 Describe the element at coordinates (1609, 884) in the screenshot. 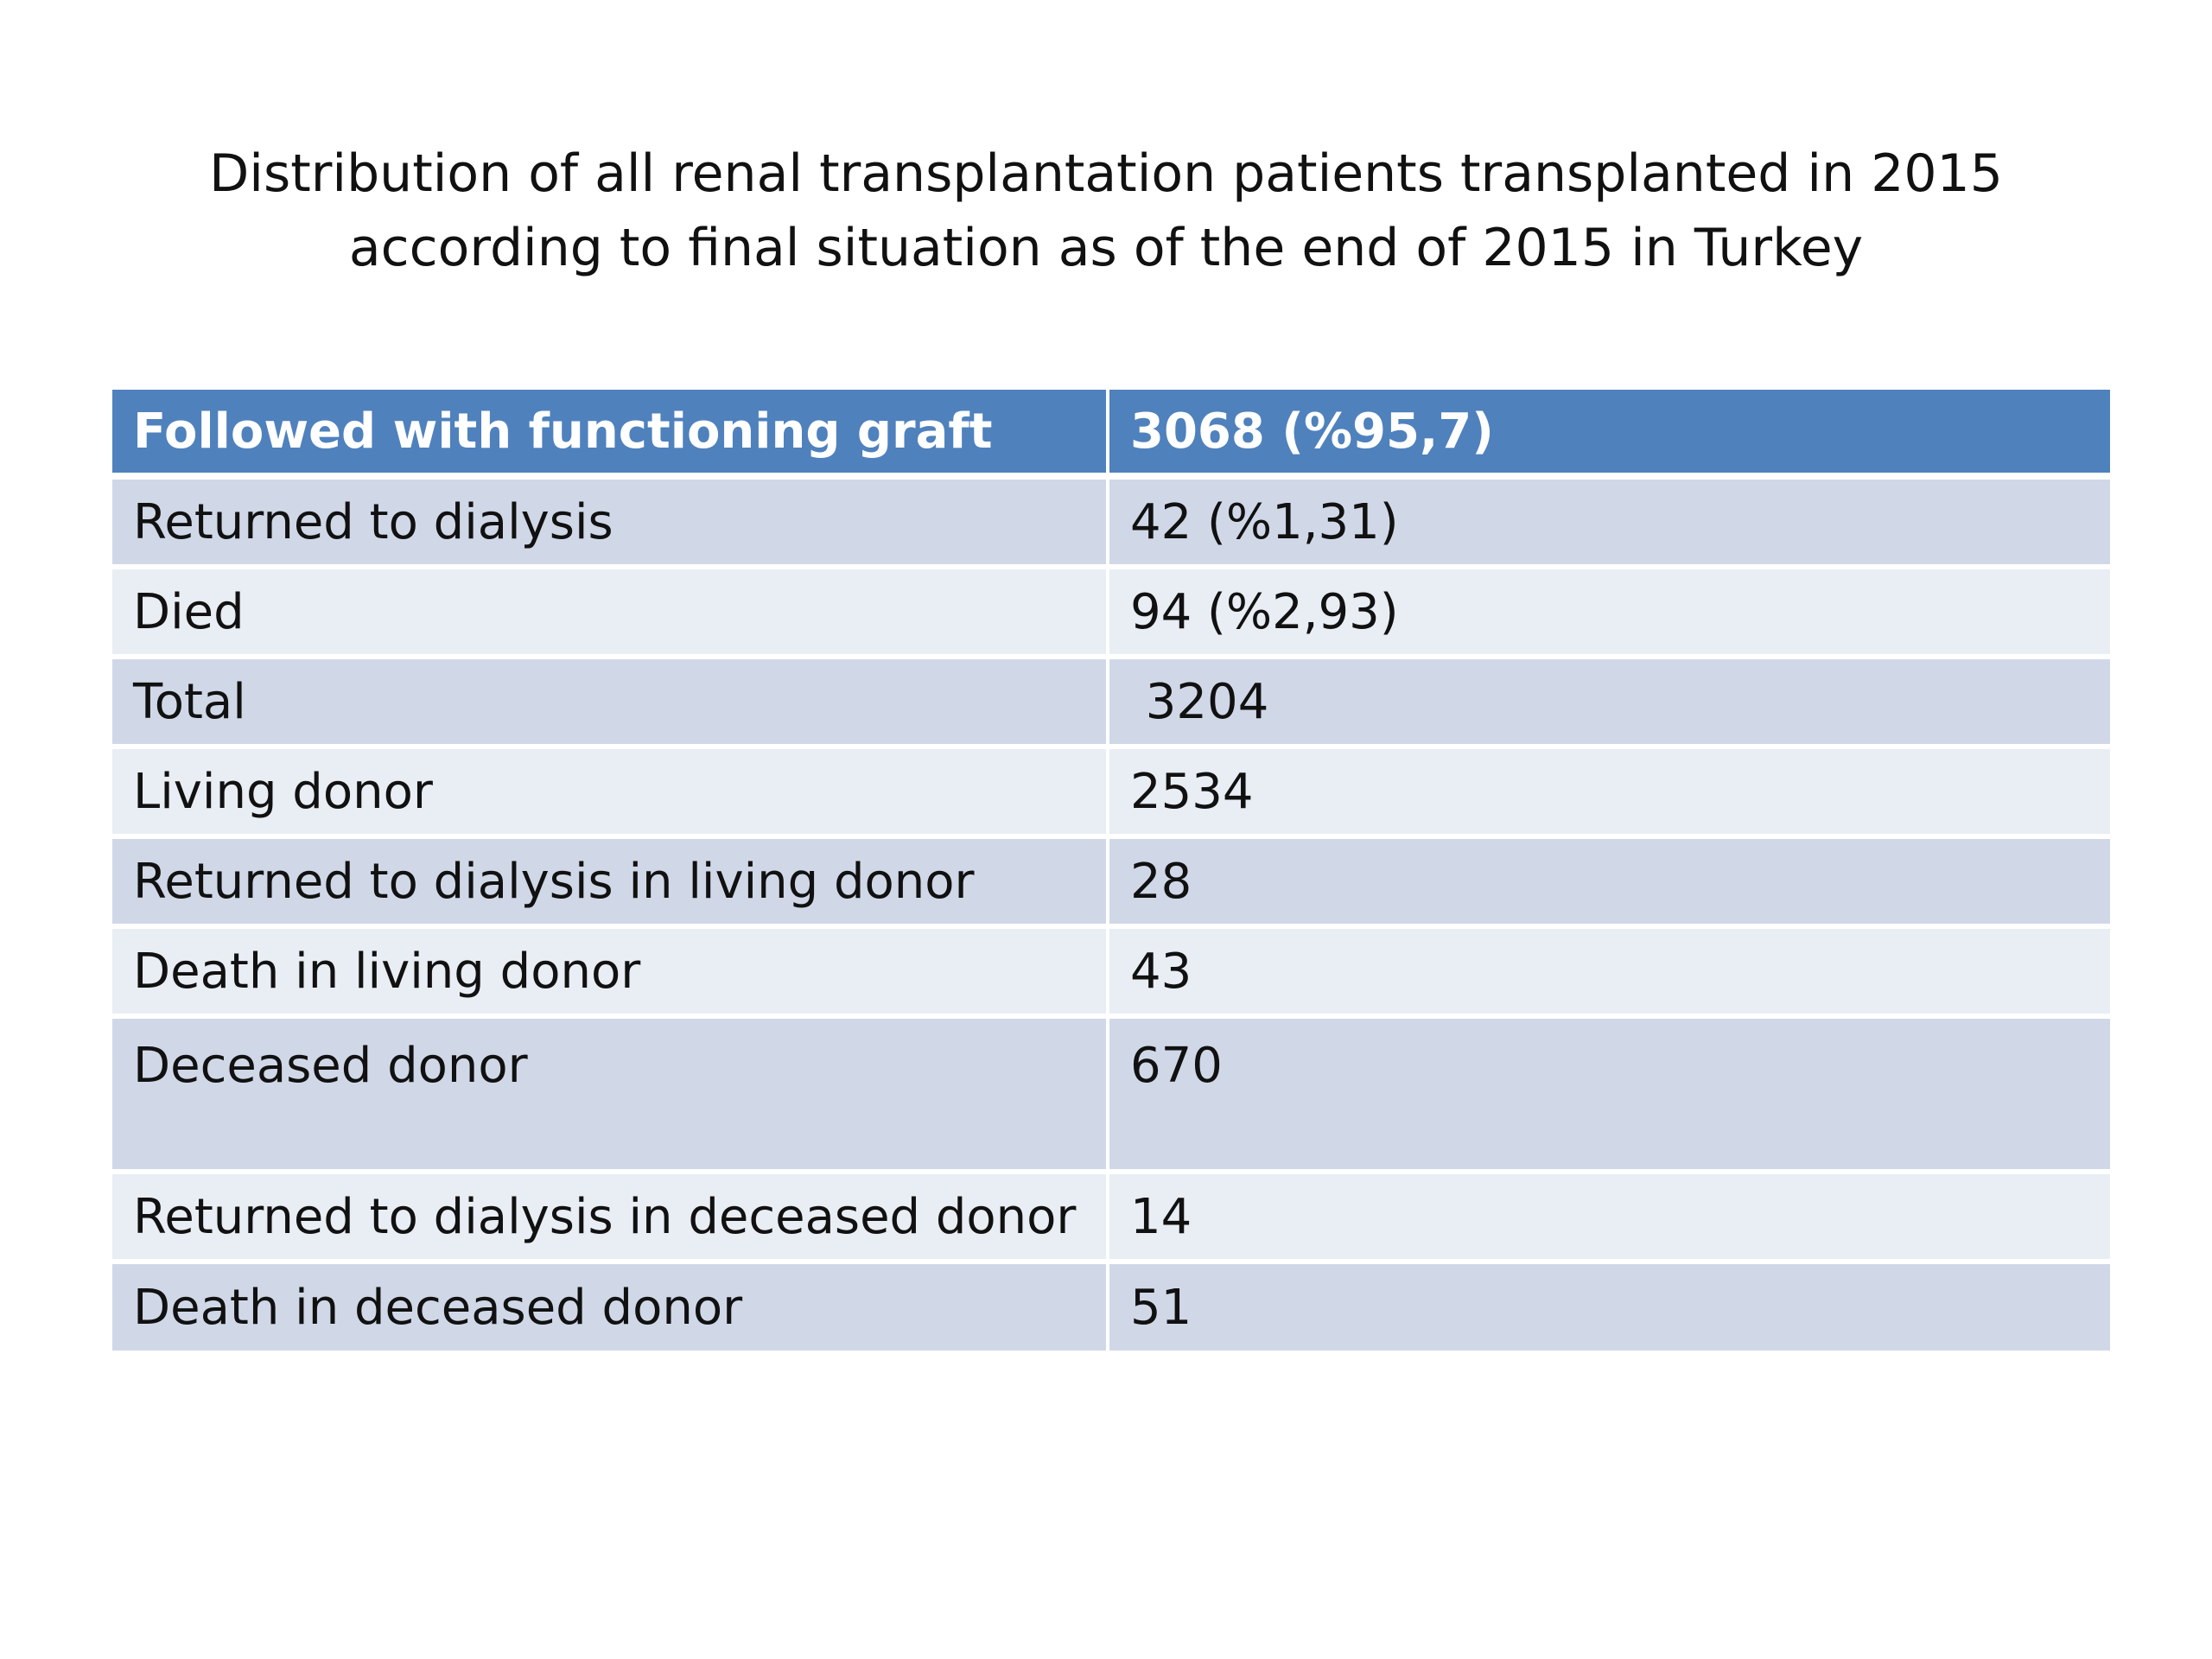

I see `row-value: 28` at that location.